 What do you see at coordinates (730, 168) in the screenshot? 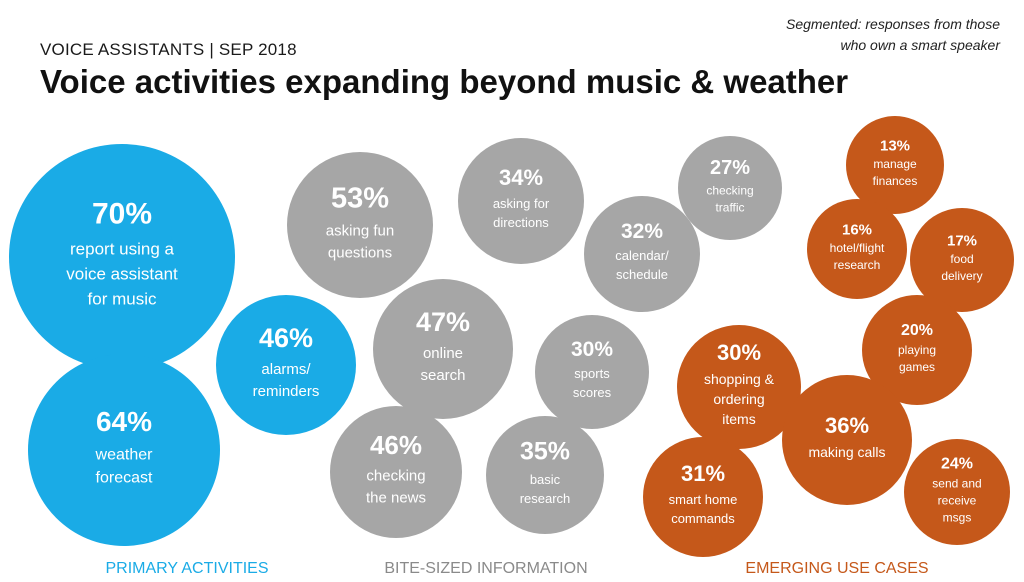
I see `bubble-value: 27%` at bounding box center [730, 168].